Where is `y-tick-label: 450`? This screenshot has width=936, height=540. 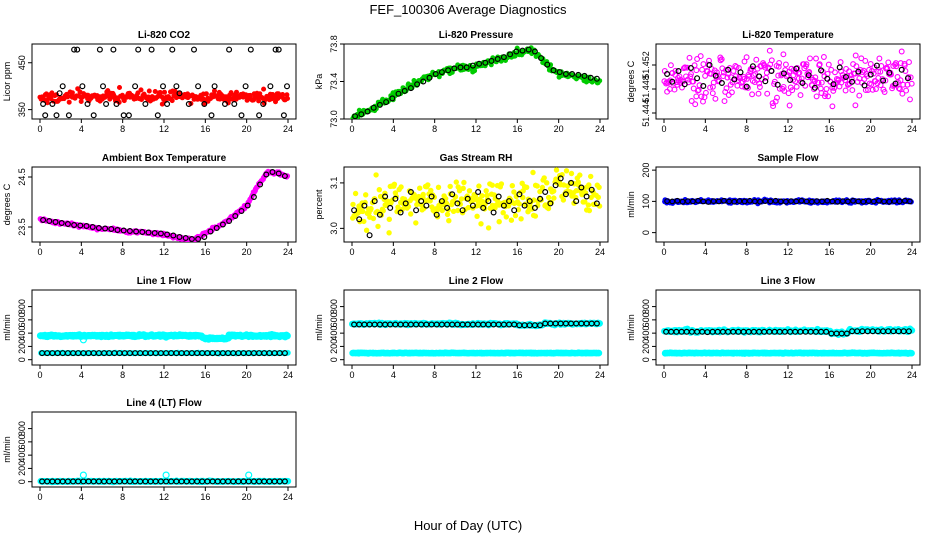
y-tick-label: 450 is located at coordinates (22, 62).